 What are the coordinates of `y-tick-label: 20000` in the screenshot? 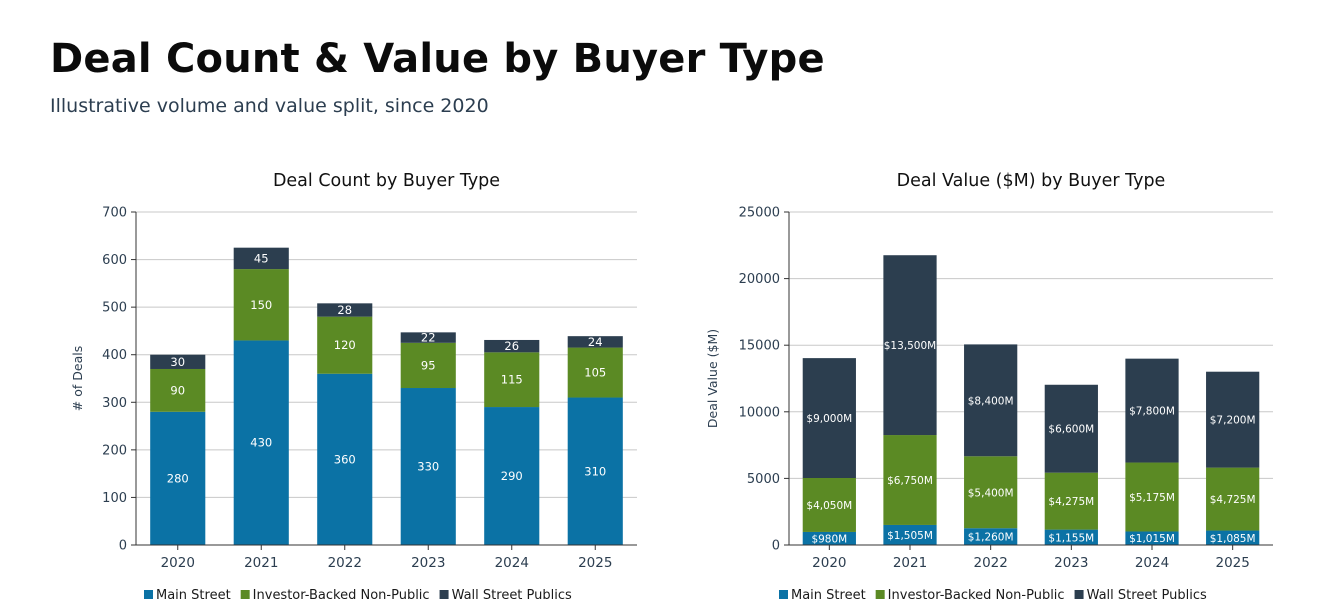 It's located at (759, 279).